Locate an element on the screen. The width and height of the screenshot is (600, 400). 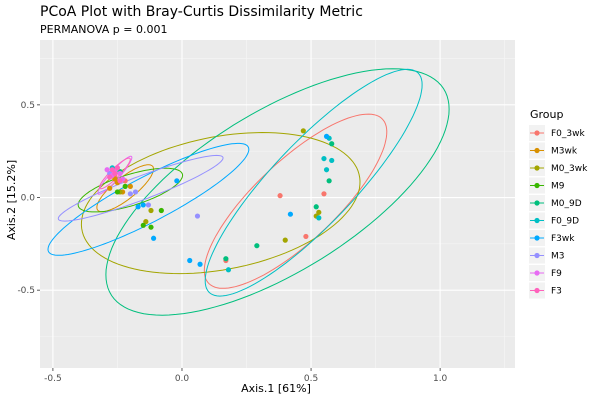
x-tick-label: -0.5 is located at coordinates (53, 379).